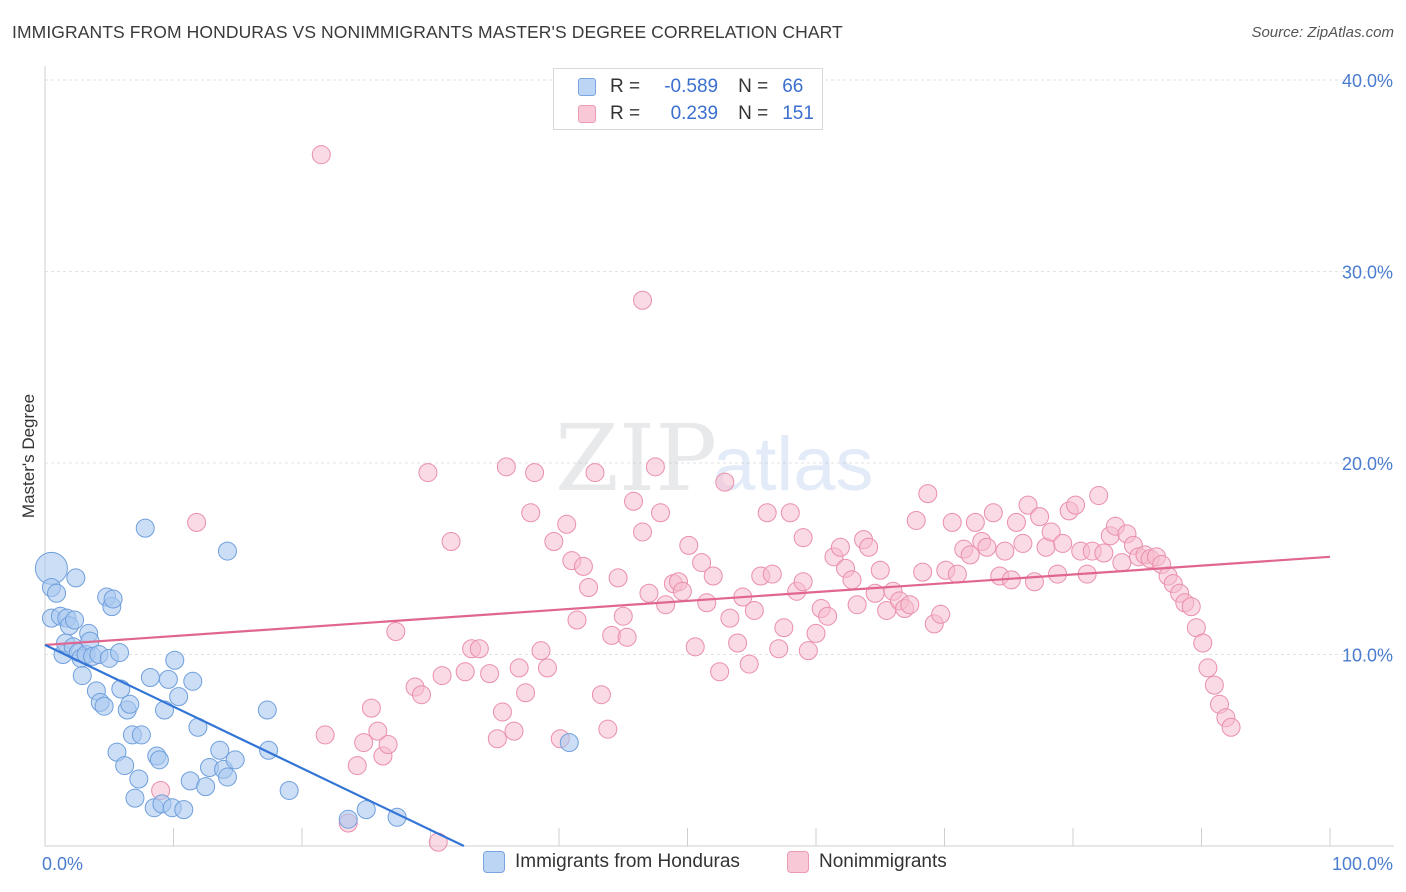 The height and width of the screenshot is (892, 1406). Describe the element at coordinates (883, 861) in the screenshot. I see `legend-label-nonimmigrants: Nonimmigrants` at that location.